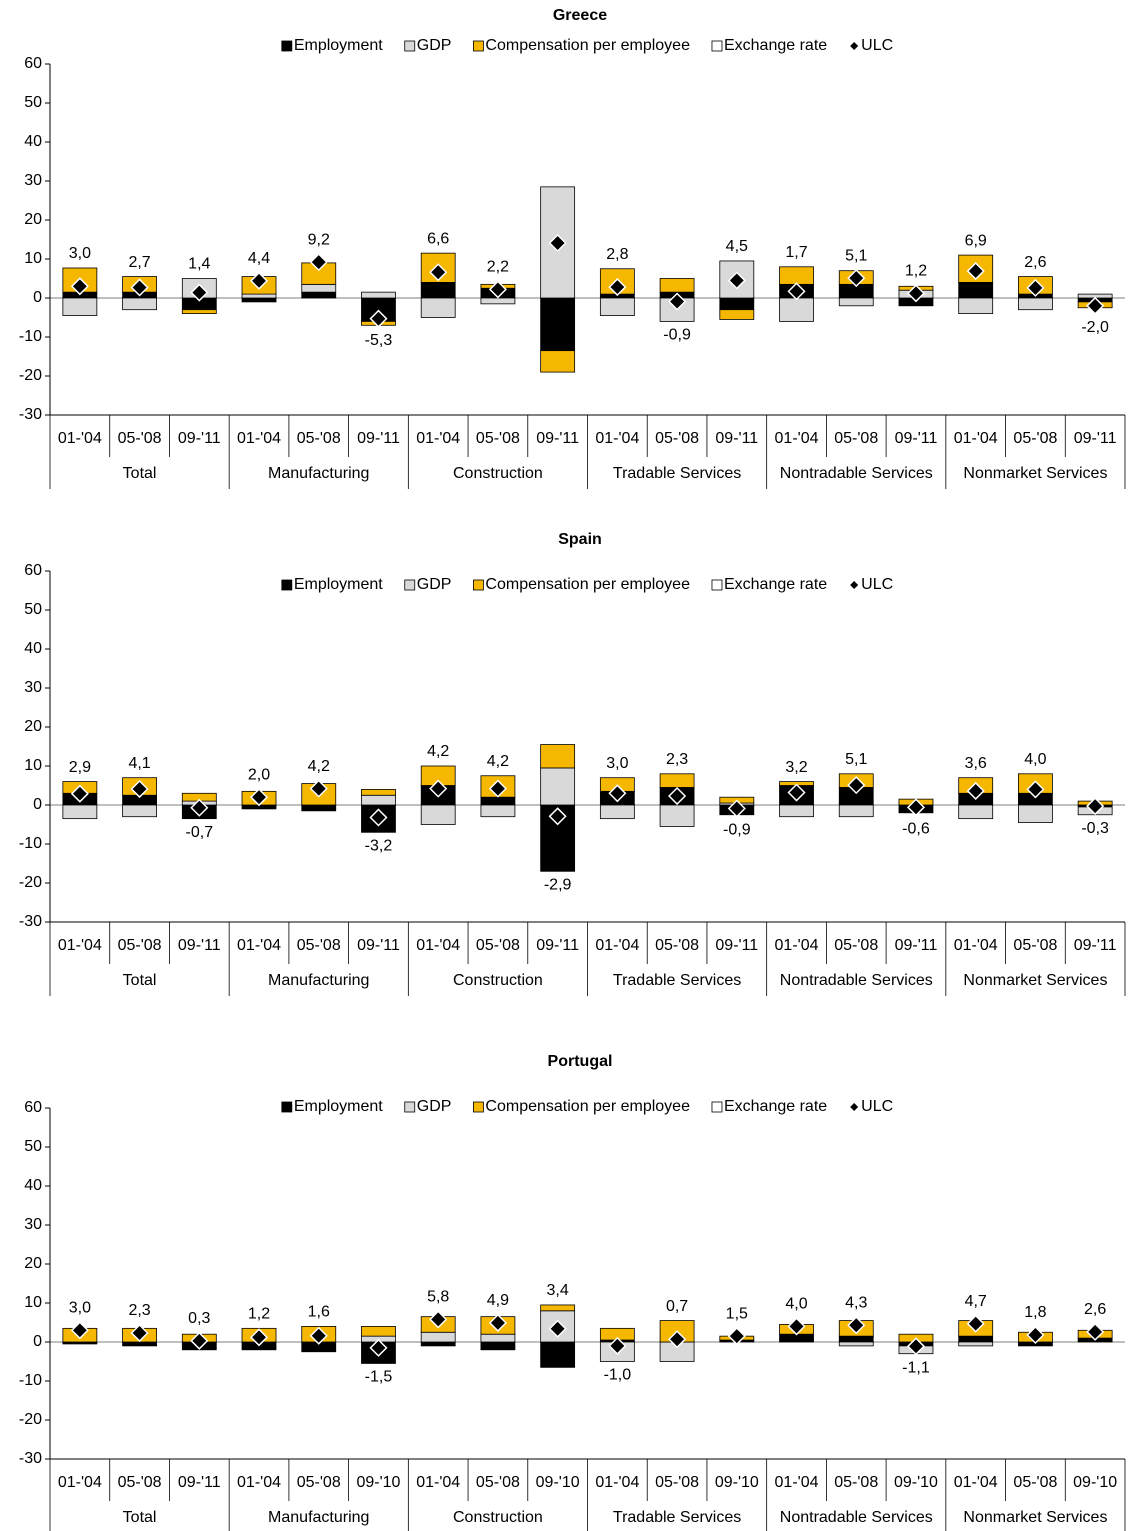 This screenshot has width=1131, height=1531. Describe the element at coordinates (30, 375) in the screenshot. I see `y-tick-label: -20` at that location.